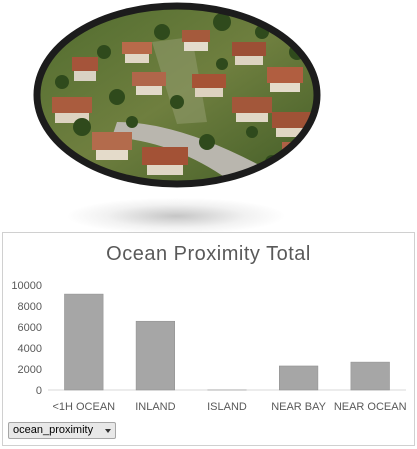 Image resolution: width=417 pixels, height=449 pixels. What do you see at coordinates (53, 430) in the screenshot?
I see `filter-label: ocean_proximity` at bounding box center [53, 430].